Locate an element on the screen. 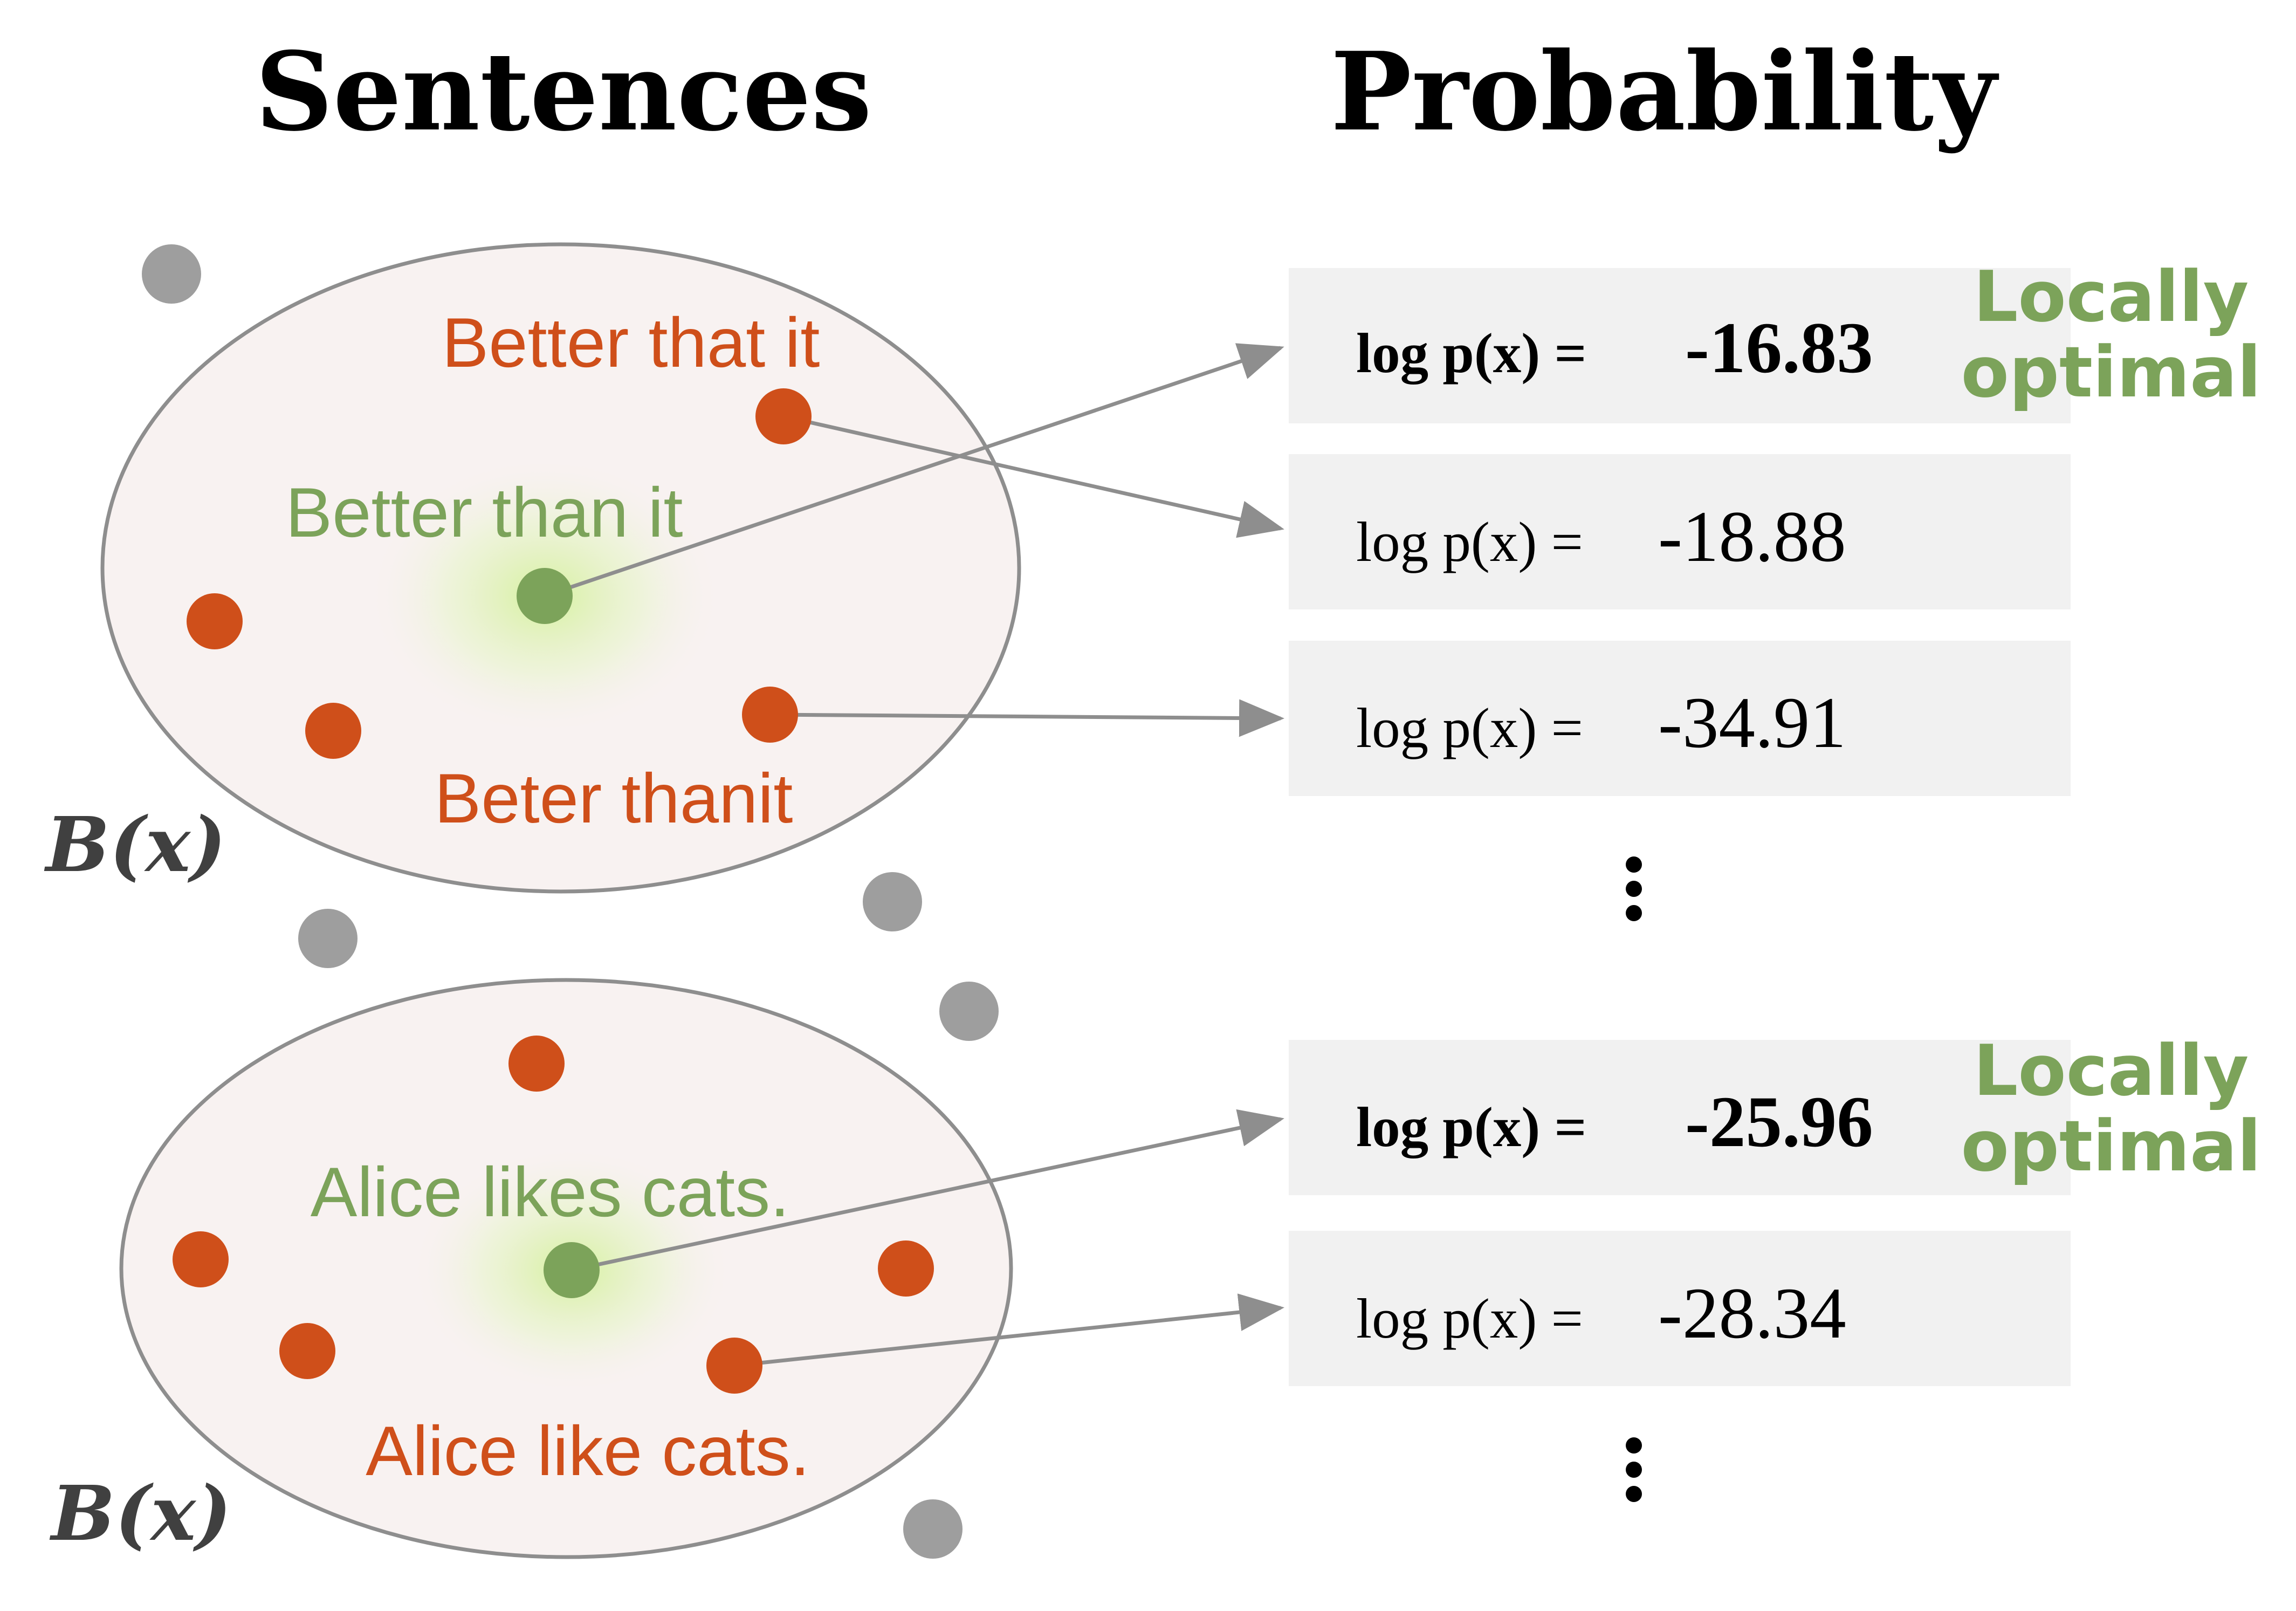 This screenshot has width=2296, height=1611. optimal-sentence-label: Alice likes cats. is located at coordinates (550, 1192).